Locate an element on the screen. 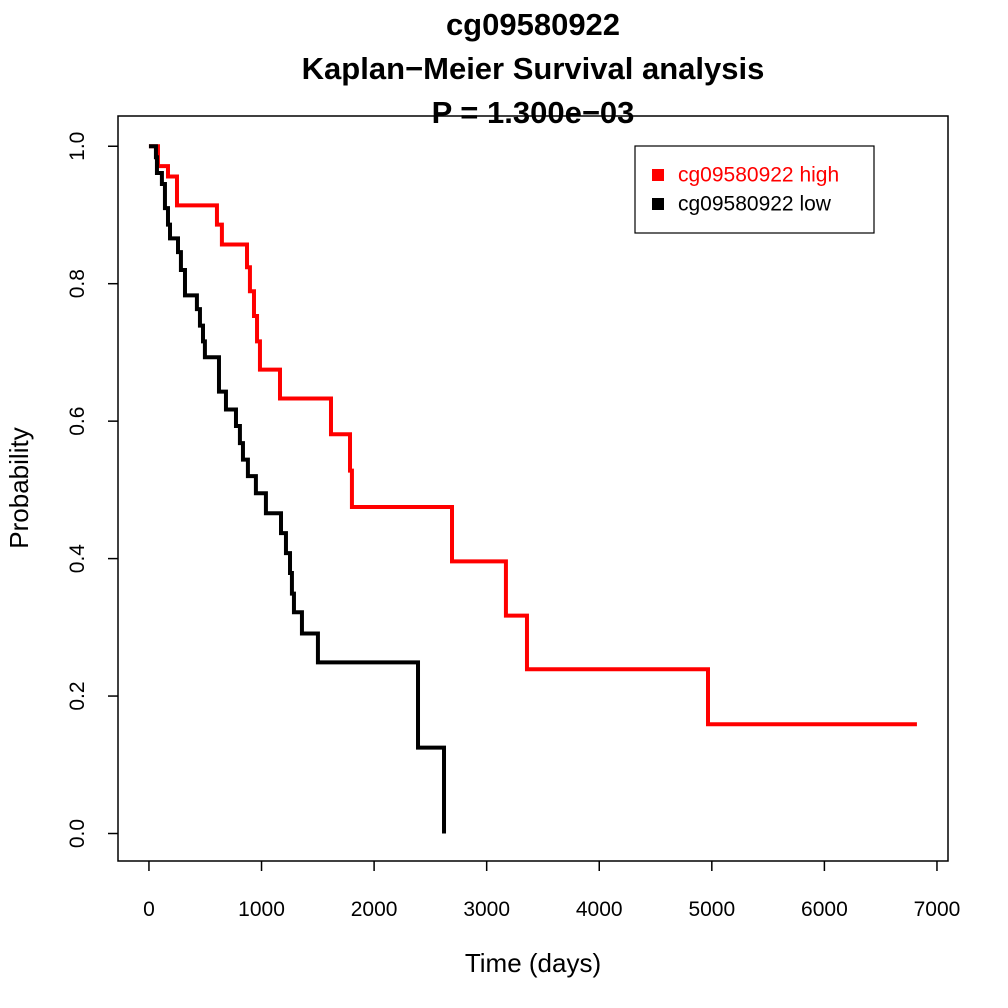 This screenshot has height=1008, width=1008. chart-title: P = 1.300e−03 is located at coordinates (533, 112).